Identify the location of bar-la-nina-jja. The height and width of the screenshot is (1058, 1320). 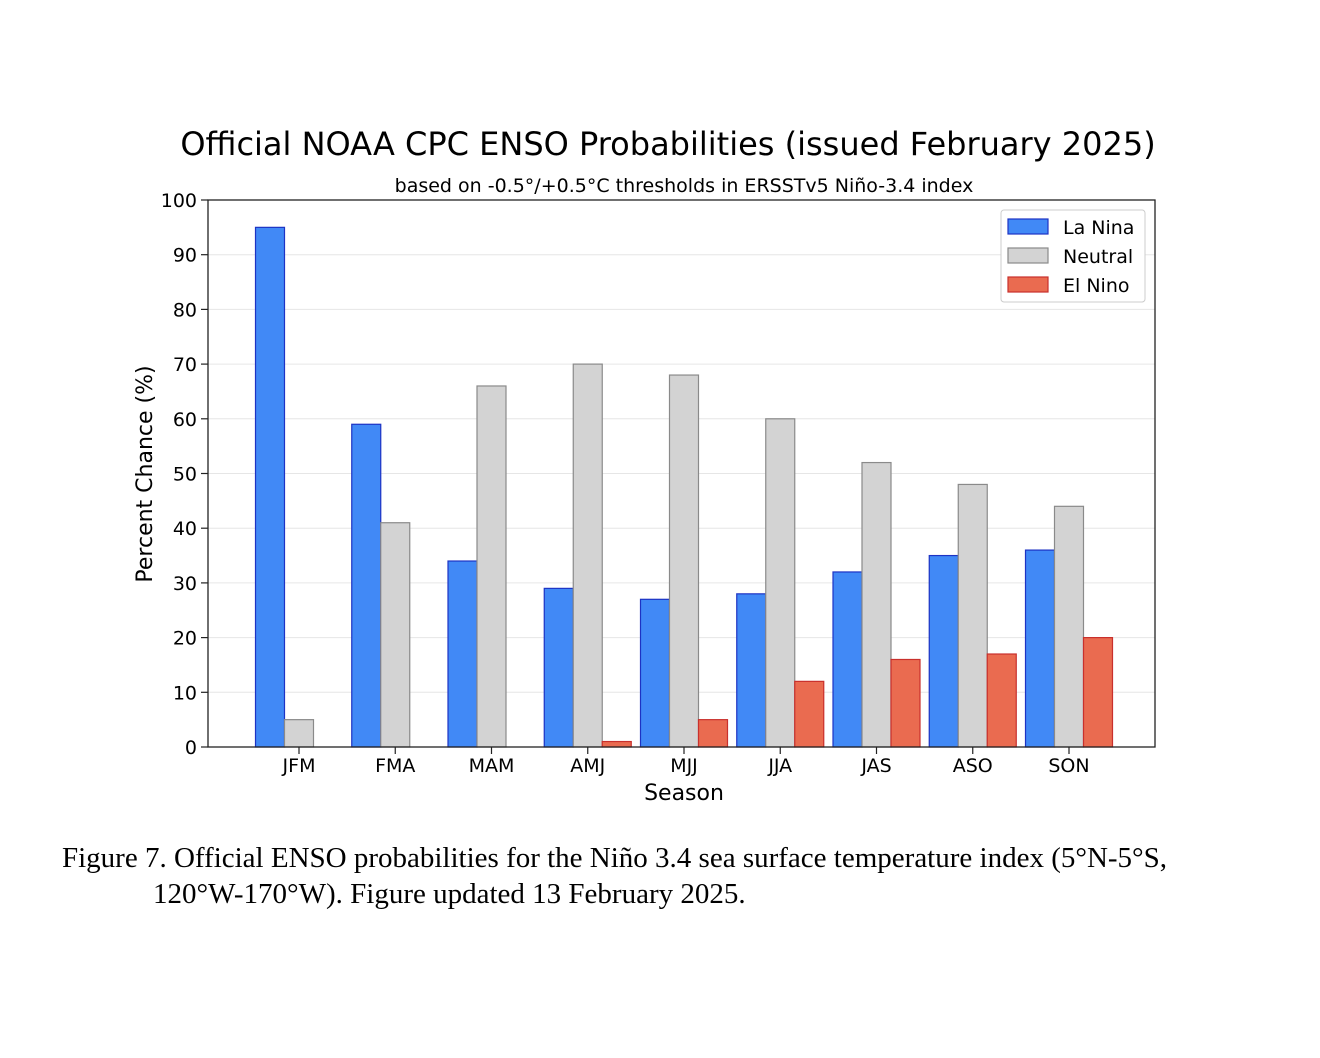
(751, 670).